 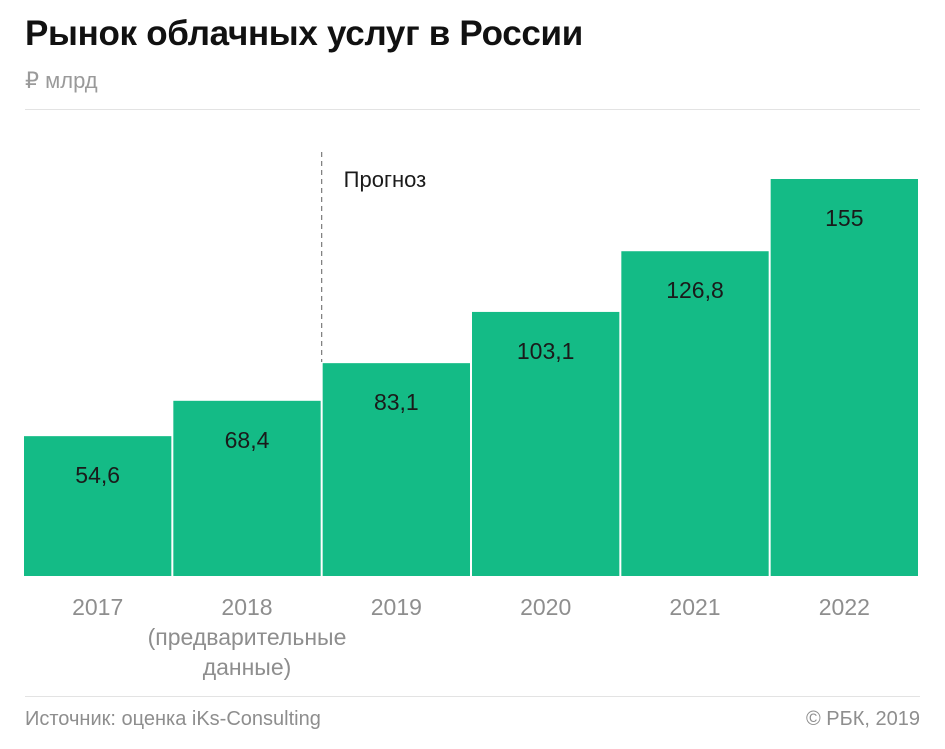 What do you see at coordinates (695, 290) in the screenshot?
I see `value-label-4: 126,8` at bounding box center [695, 290].